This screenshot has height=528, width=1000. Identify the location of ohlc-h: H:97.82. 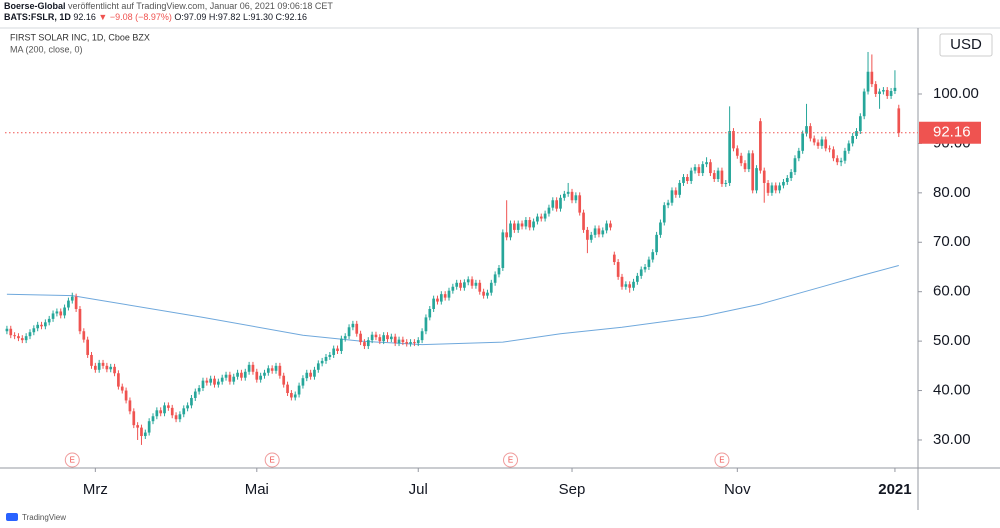
(225, 17).